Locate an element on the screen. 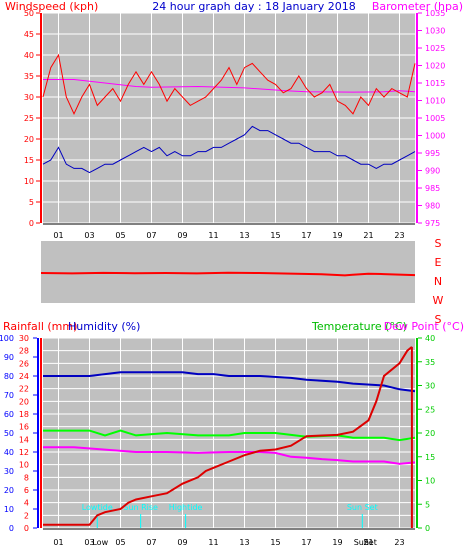 The height and width of the screenshot is (555, 467). wind-x-tick-label: 19 is located at coordinates (337, 235).